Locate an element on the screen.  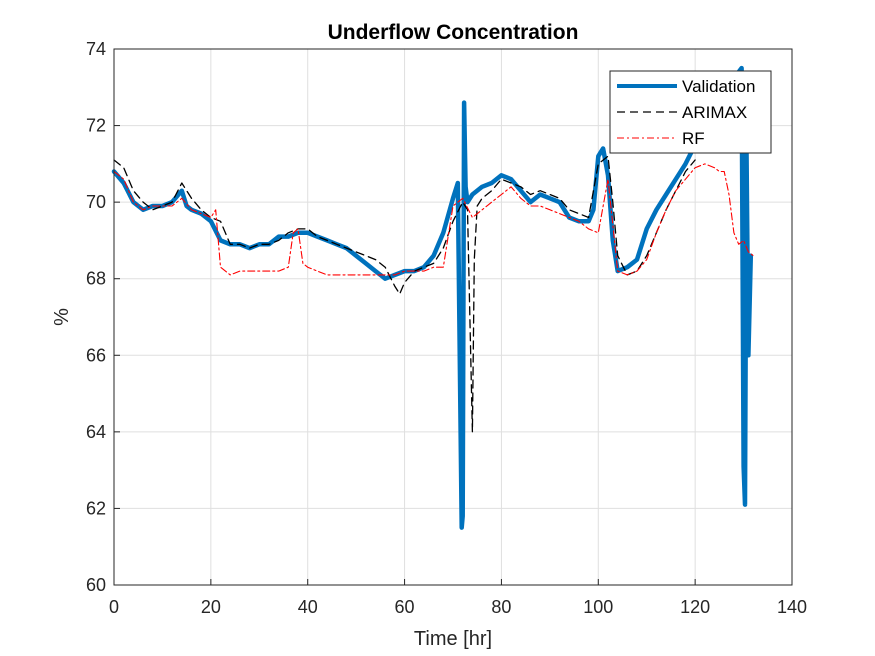
y-tick-label: 62 is located at coordinates (96, 508).